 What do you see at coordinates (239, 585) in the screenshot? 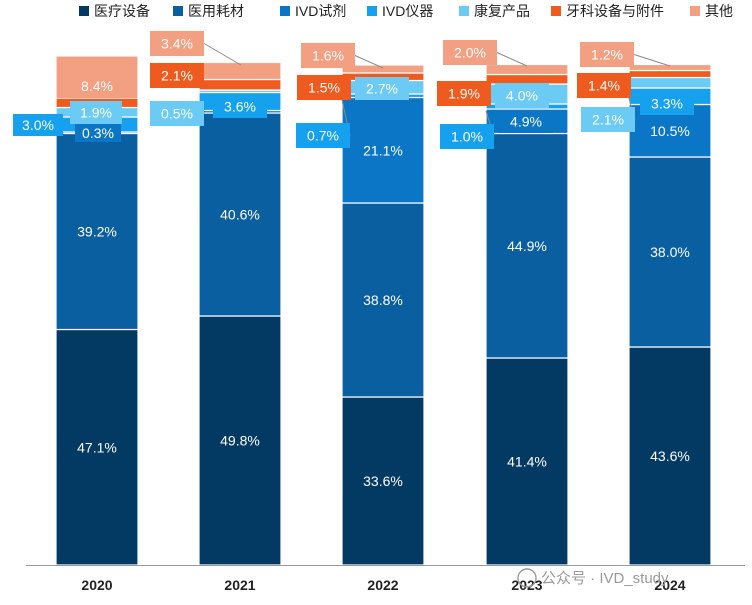
I see `x-tick-label: 2021` at bounding box center [239, 585].